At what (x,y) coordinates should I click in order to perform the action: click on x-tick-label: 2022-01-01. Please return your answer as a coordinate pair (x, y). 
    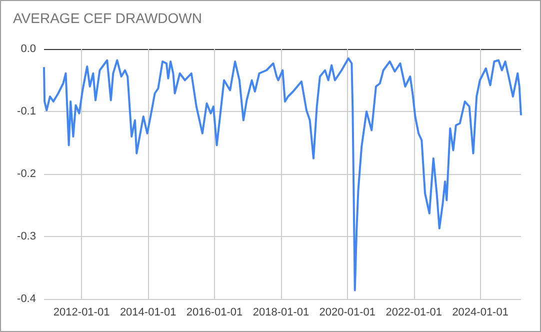
    Looking at the image, I should click on (414, 312).